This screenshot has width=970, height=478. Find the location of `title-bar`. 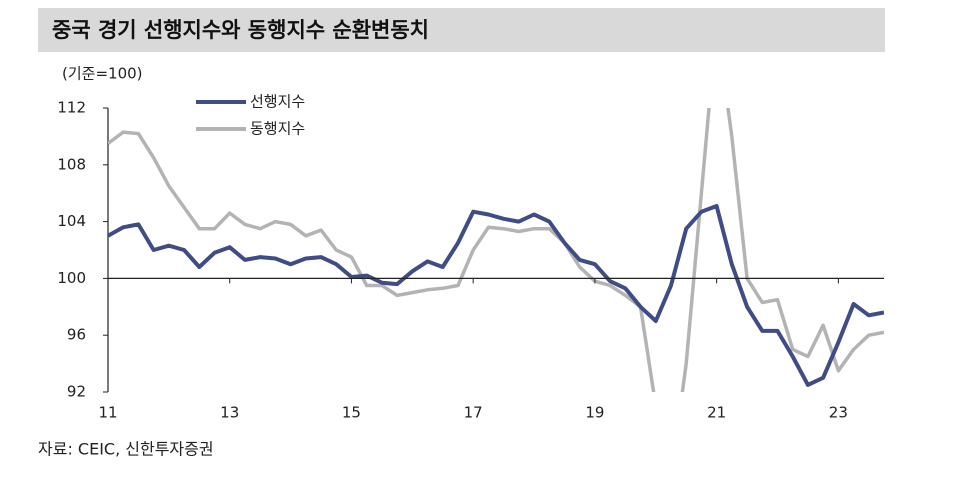

title-bar is located at coordinates (461, 30).